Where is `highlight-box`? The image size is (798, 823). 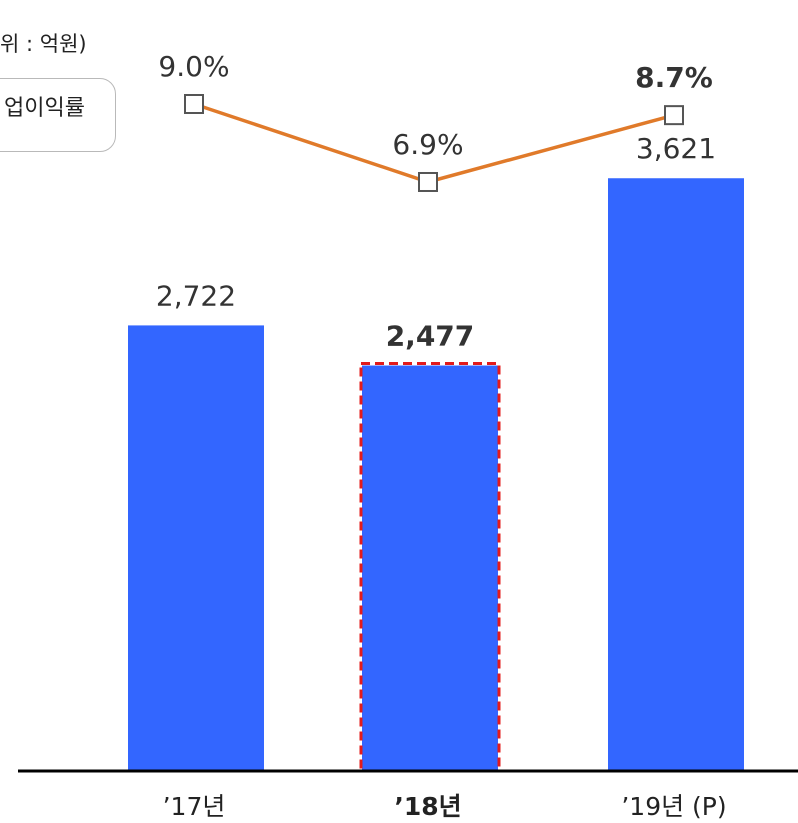
highlight-box is located at coordinates (430, 567).